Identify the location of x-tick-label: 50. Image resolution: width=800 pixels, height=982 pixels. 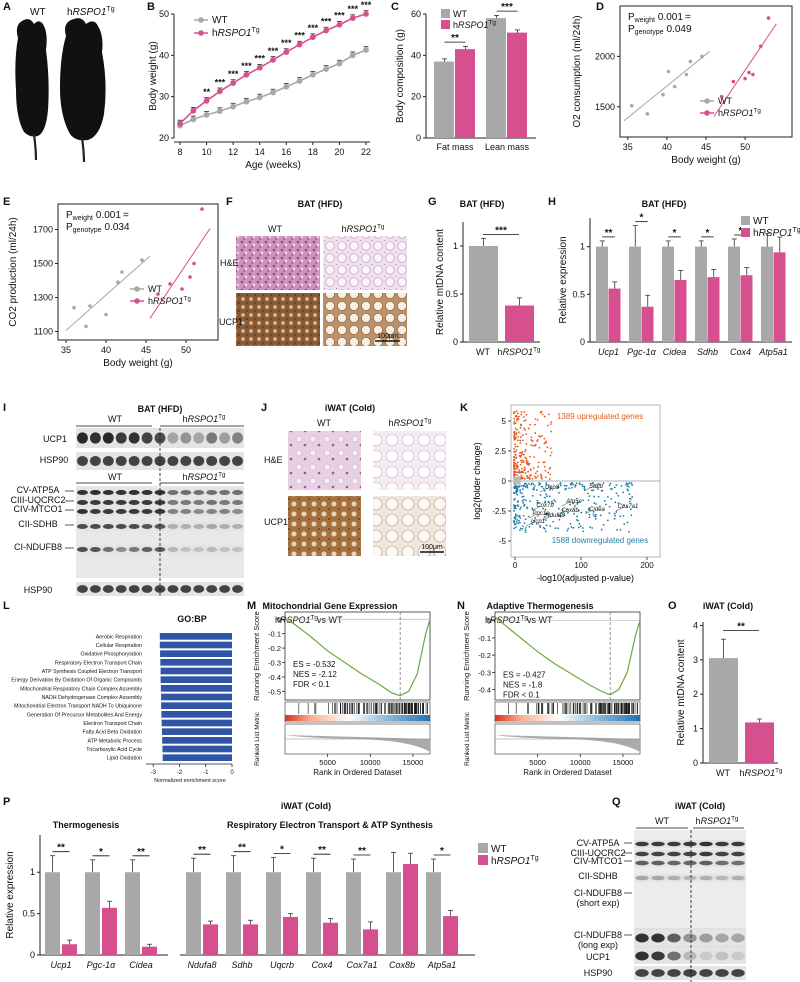
(186, 350).